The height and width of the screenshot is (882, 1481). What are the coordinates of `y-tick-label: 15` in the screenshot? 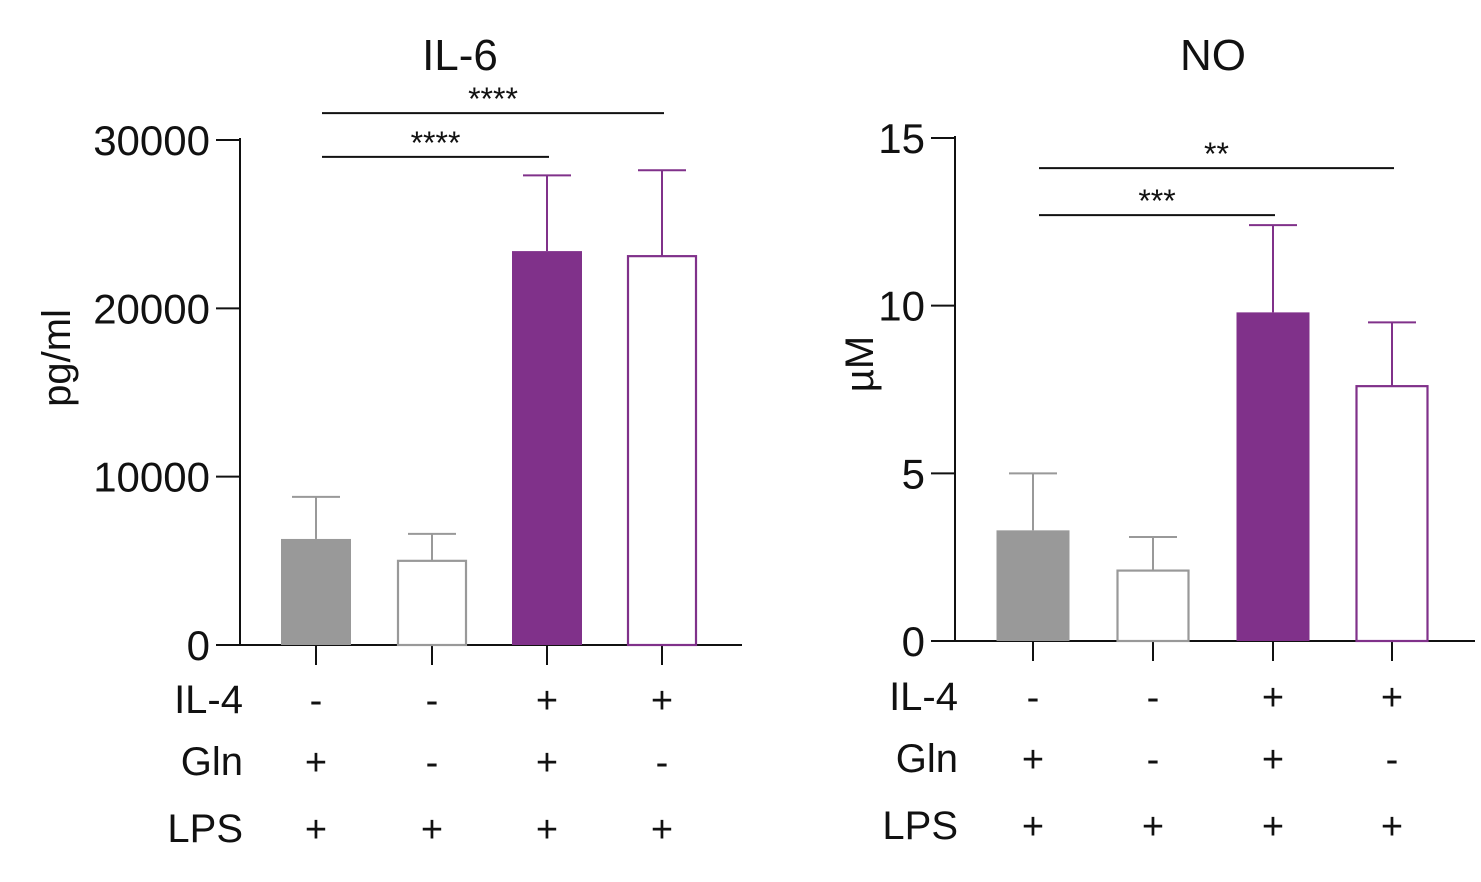 It's located at (901, 138).